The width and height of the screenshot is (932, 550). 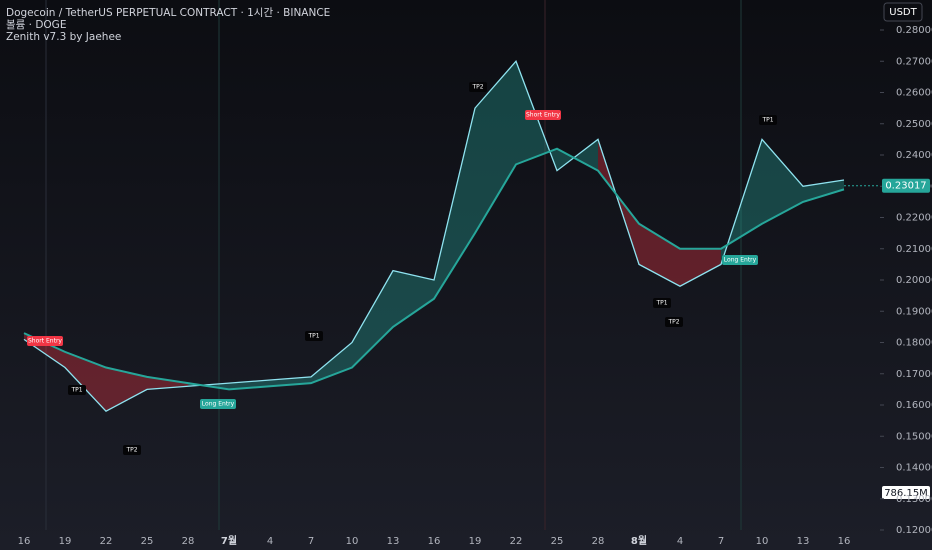 What do you see at coordinates (63, 37) in the screenshot?
I see `indicator-name: Zenith v7.3 by Jaehee` at bounding box center [63, 37].